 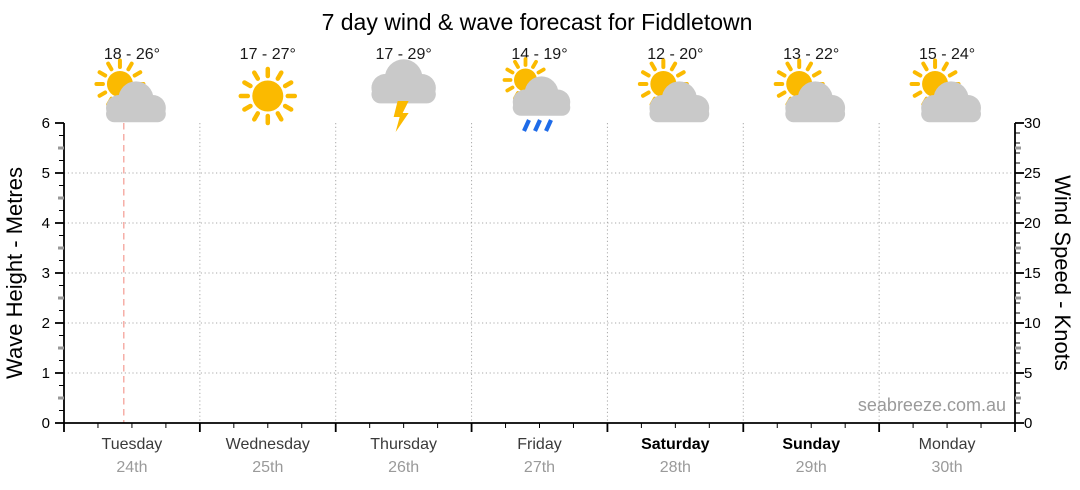 I want to click on weather-icon-sunny, so click(x=268, y=96).